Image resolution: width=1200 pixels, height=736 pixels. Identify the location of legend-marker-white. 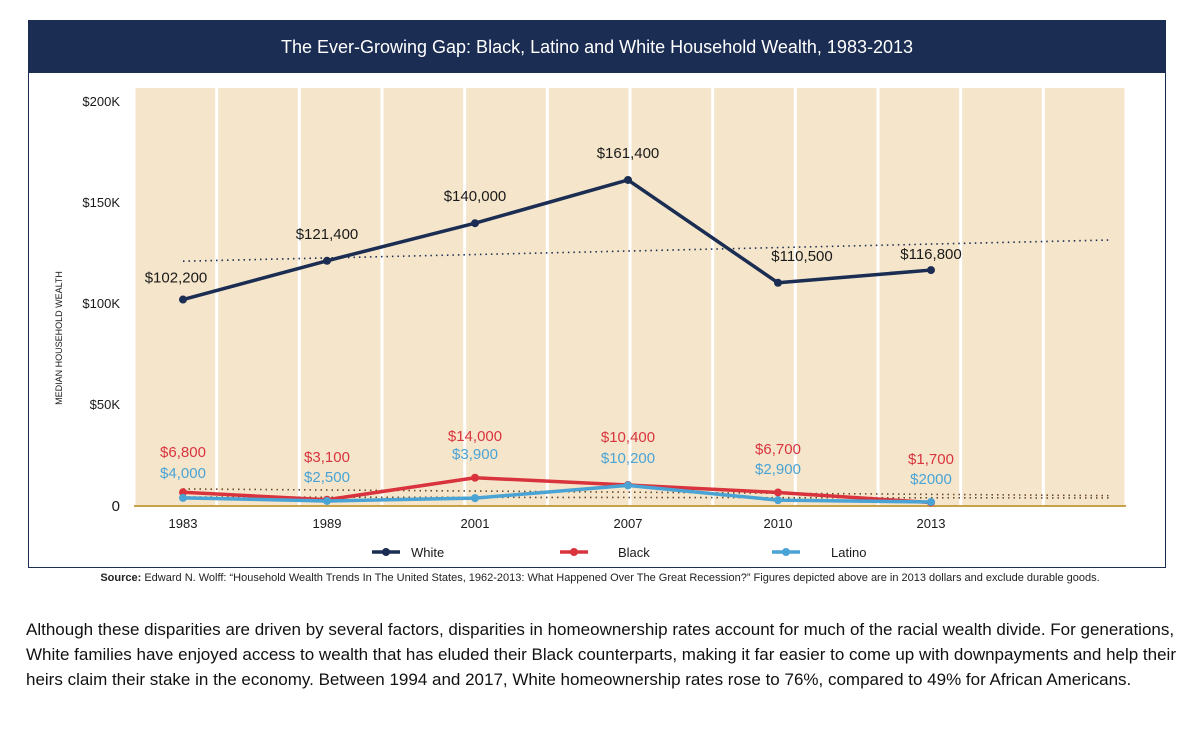
(386, 552).